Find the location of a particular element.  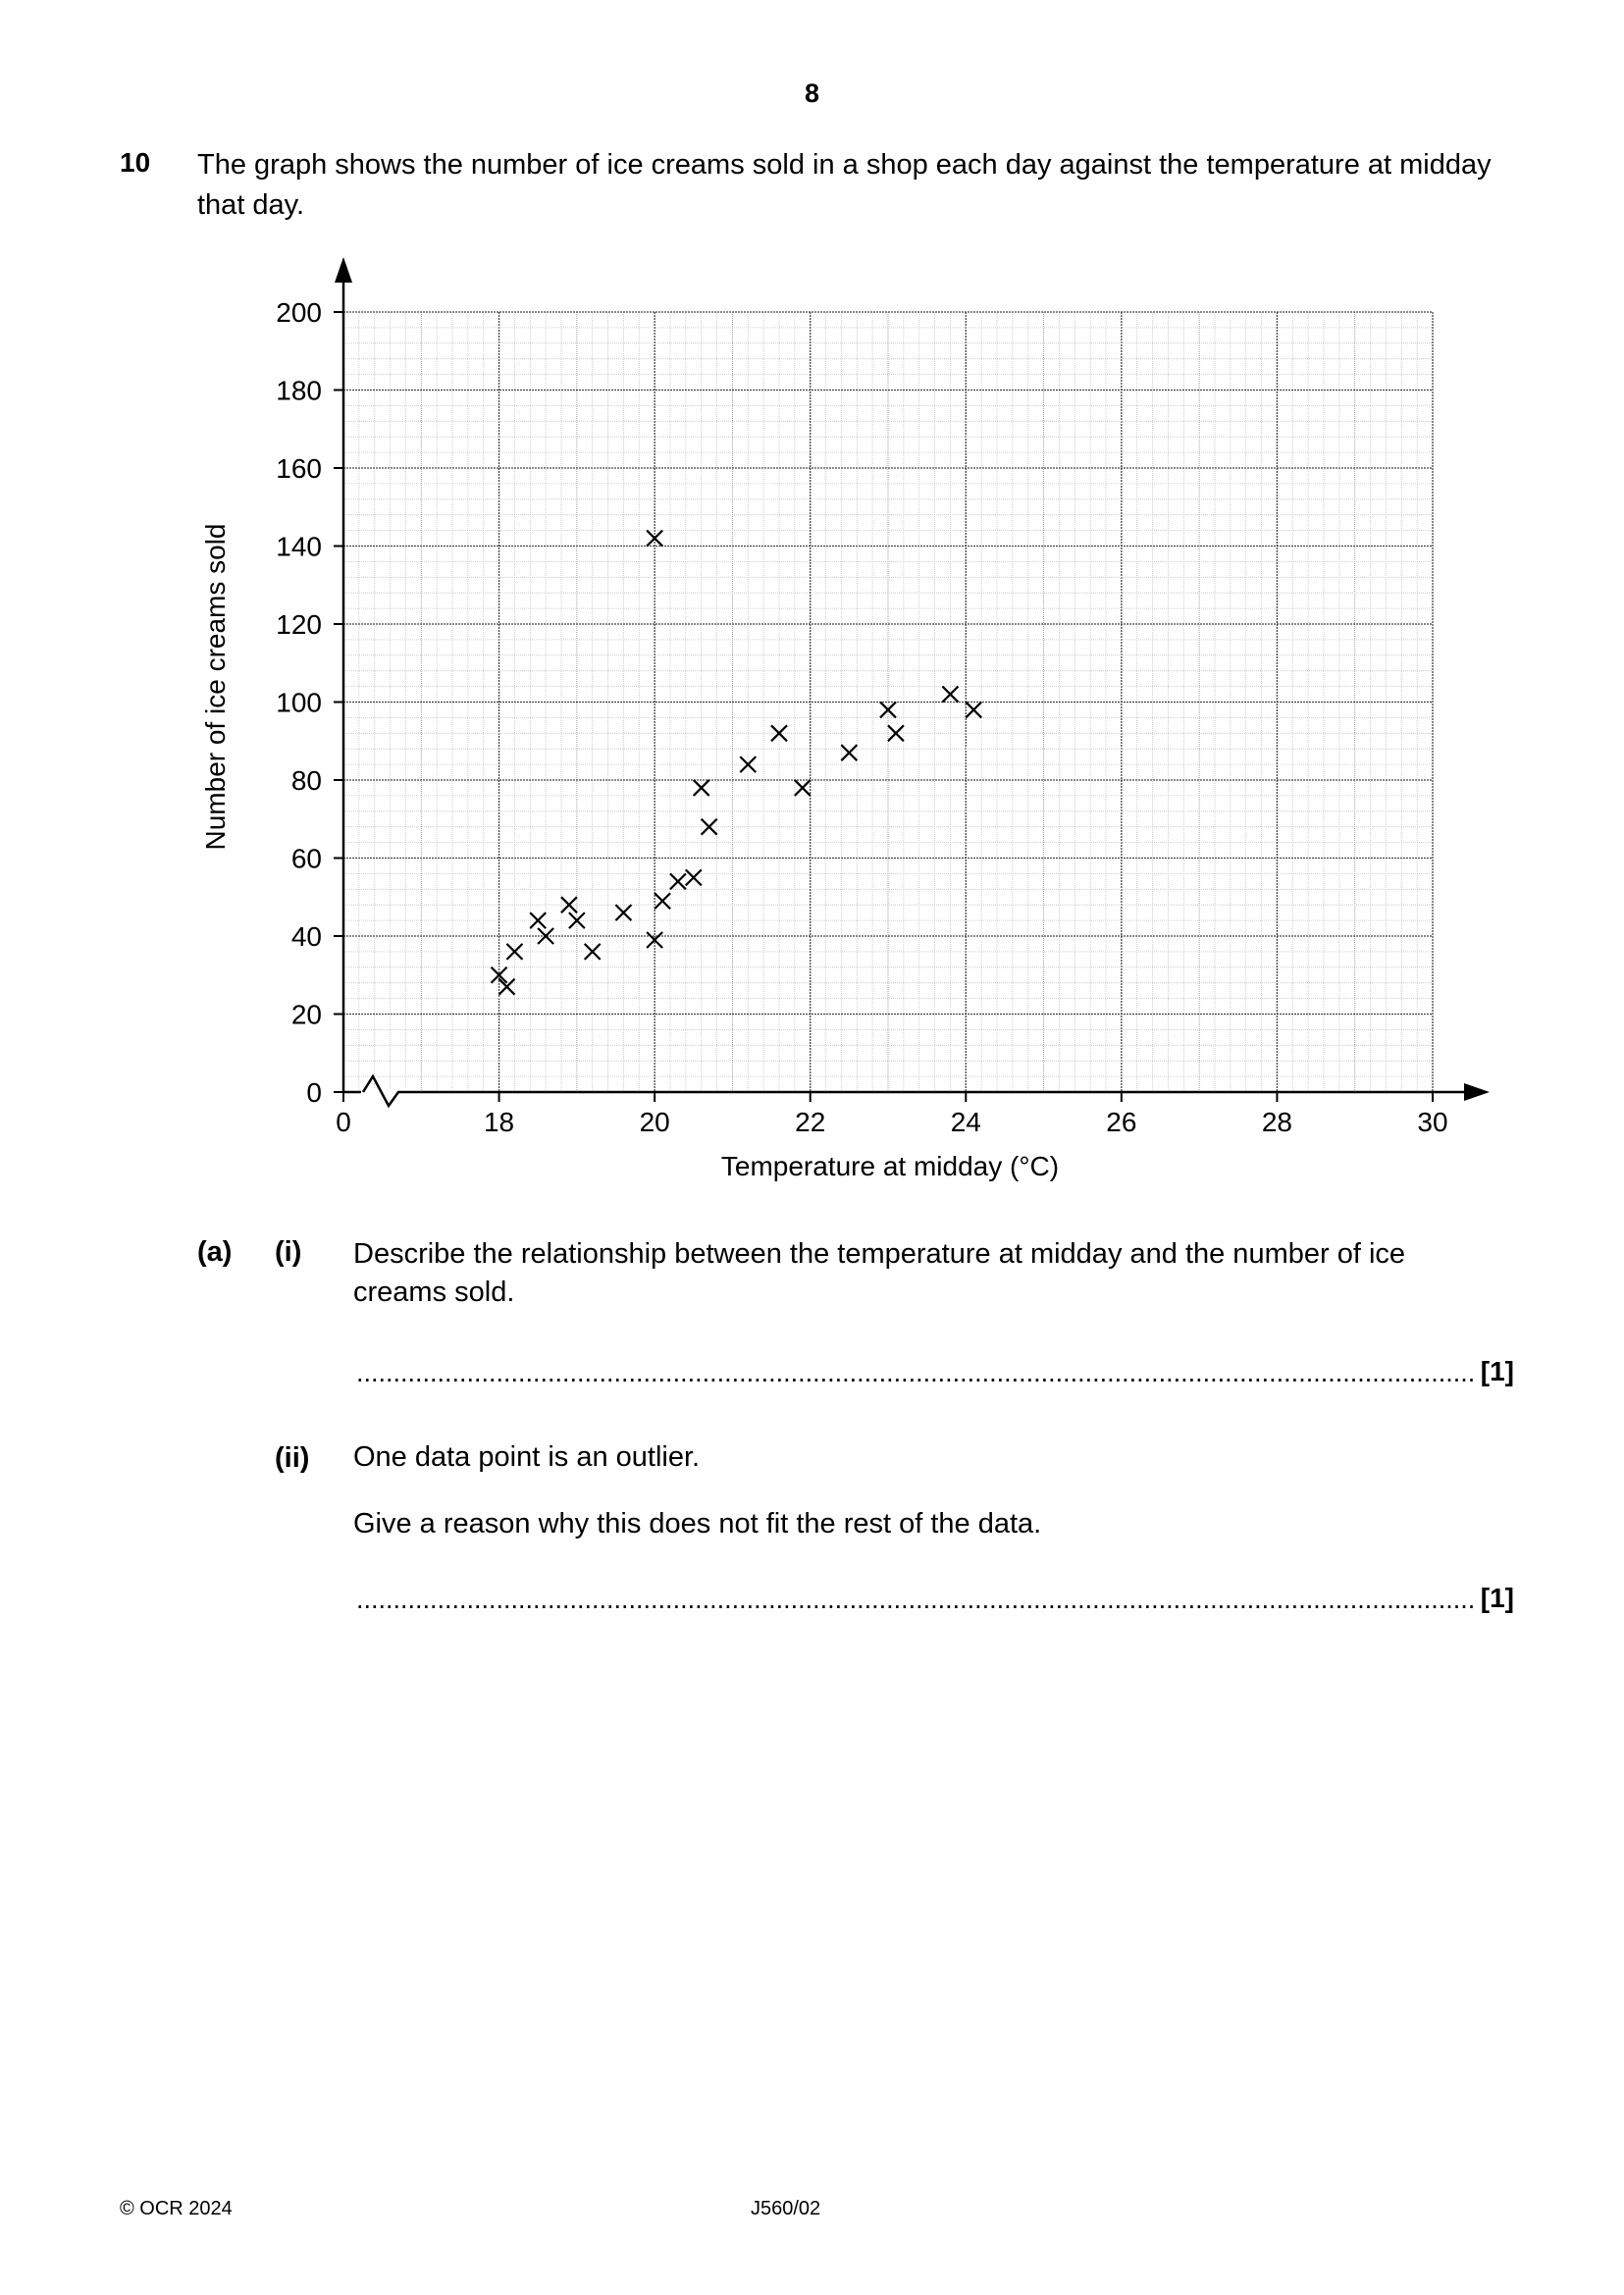

y-tick-label: 140 is located at coordinates (299, 547).